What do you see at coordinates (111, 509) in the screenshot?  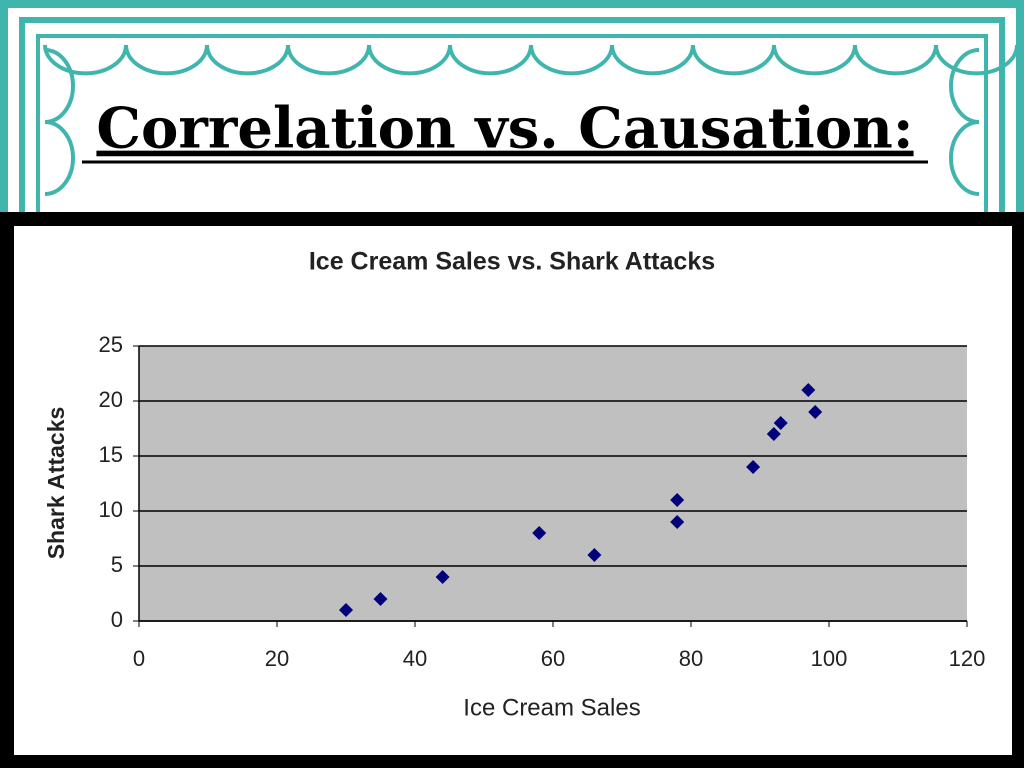 I see `y-tick-label: 10` at bounding box center [111, 509].